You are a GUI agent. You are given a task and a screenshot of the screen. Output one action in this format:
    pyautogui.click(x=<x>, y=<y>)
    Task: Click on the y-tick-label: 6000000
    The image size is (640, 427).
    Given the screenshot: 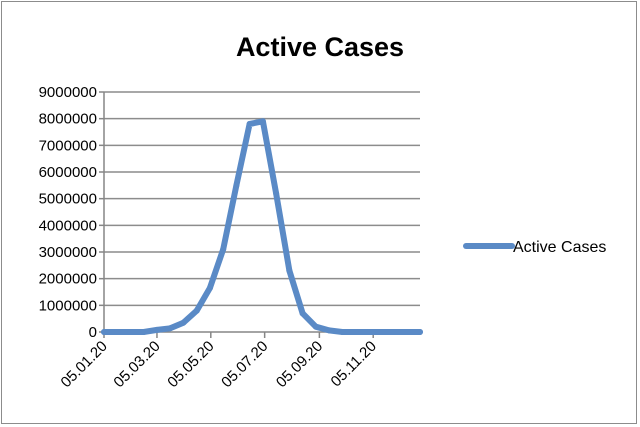 What is the action you would take?
    pyautogui.click(x=68, y=172)
    